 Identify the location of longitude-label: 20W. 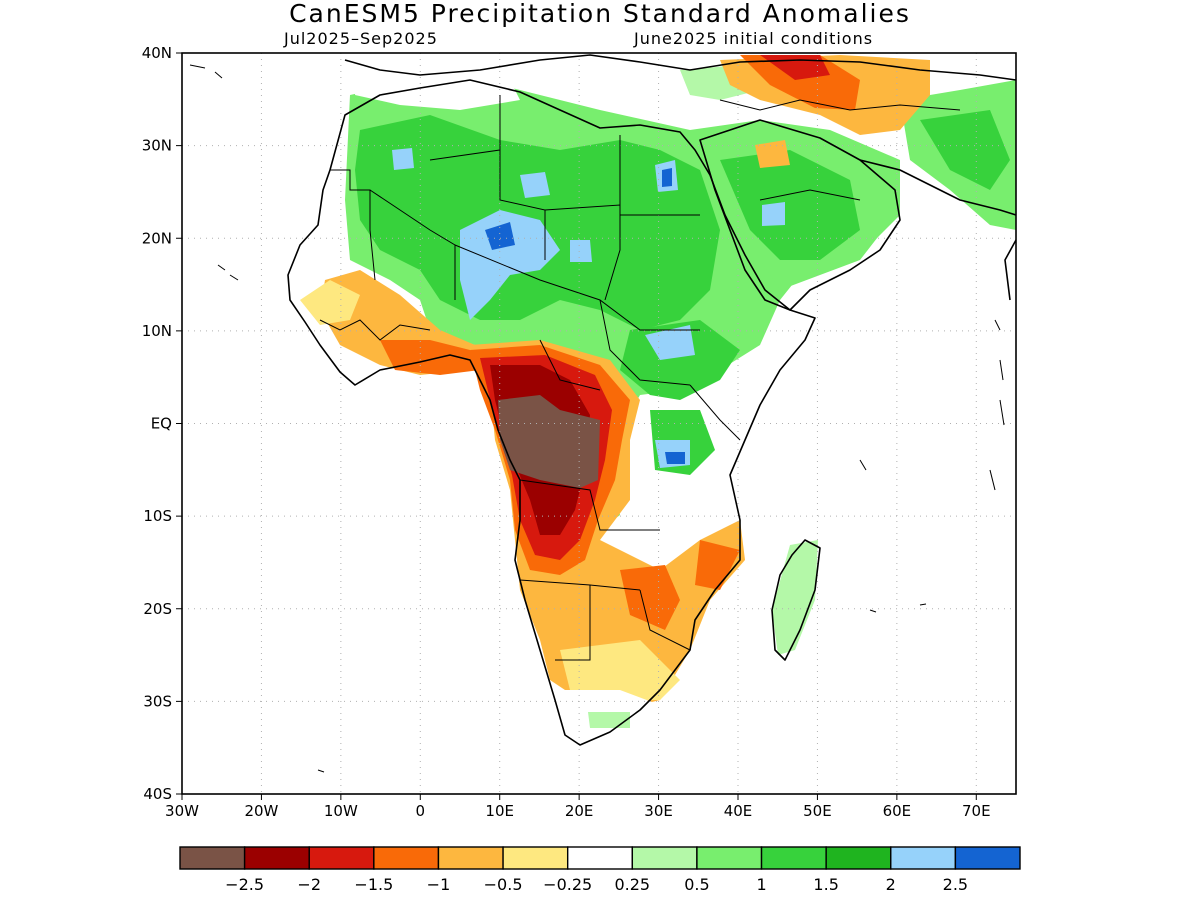
(261, 811).